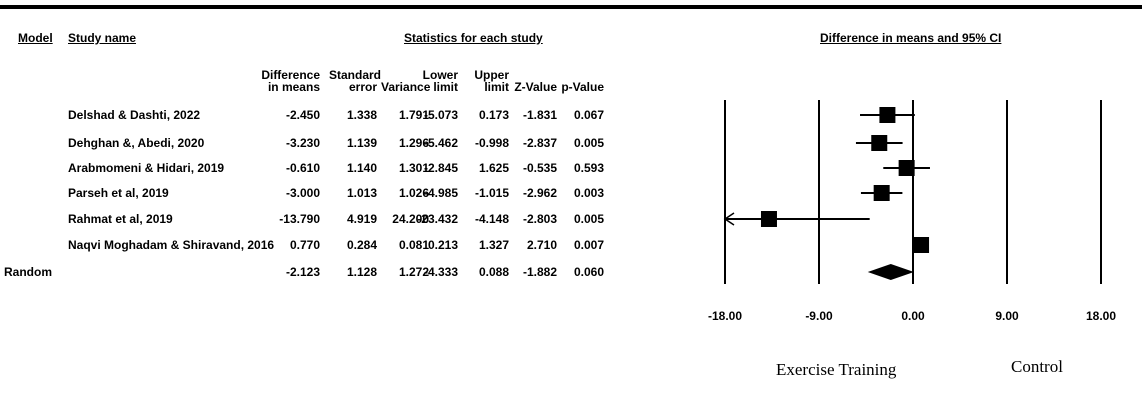 Image resolution: width=1142 pixels, height=403 pixels. What do you see at coordinates (355, 75) in the screenshot?
I see `column-header-line1: Standard` at bounding box center [355, 75].